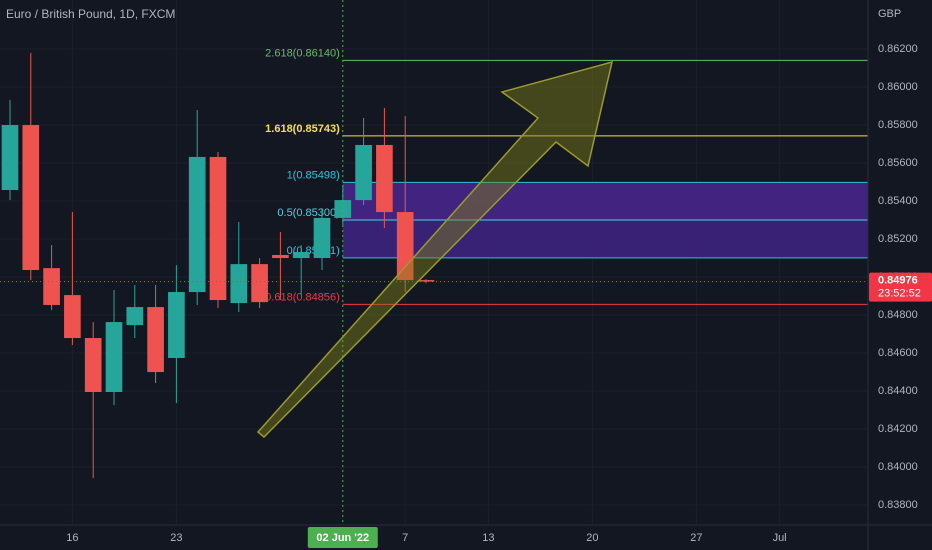 This screenshot has height=550, width=932. Describe the element at coordinates (898, 281) in the screenshot. I see `last-price-label: 0.84976` at that location.